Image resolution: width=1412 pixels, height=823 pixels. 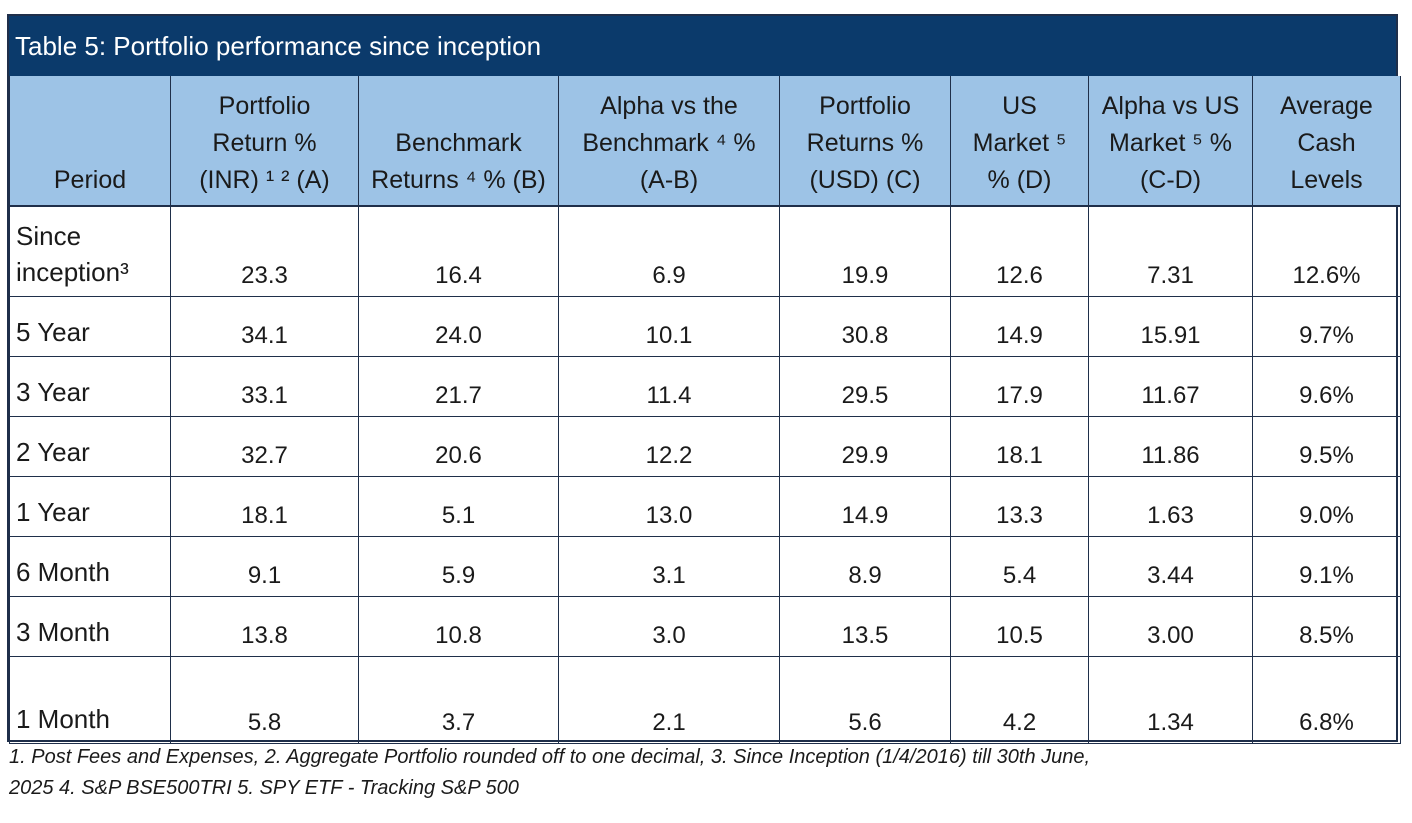 What do you see at coordinates (72, 271) in the screenshot?
I see `period-line: inception³` at bounding box center [72, 271].